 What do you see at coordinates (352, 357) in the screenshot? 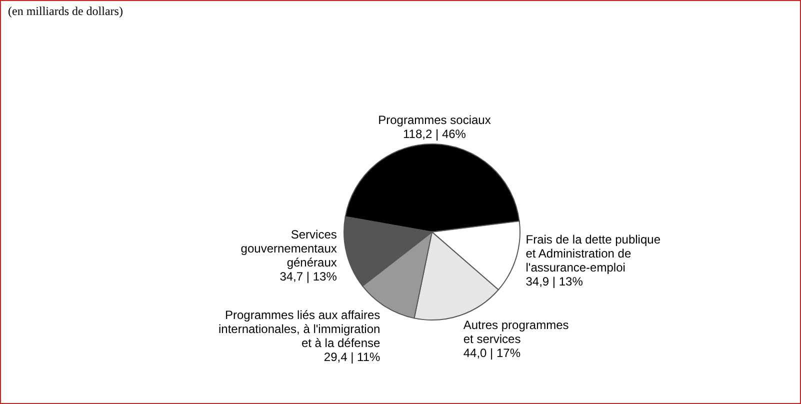
I see `data-label: 29,4 | 11%` at bounding box center [352, 357].